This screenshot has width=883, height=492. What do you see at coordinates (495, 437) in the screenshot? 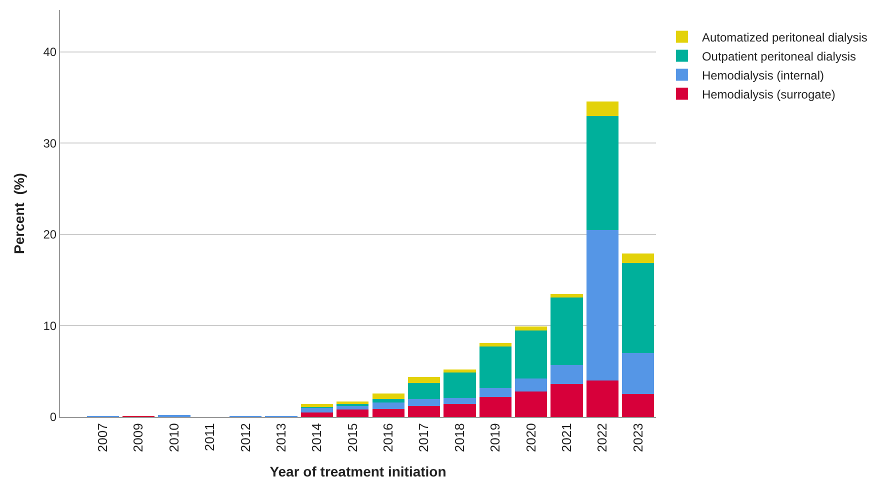
I see `x-tick-label: 2019` at bounding box center [495, 437].